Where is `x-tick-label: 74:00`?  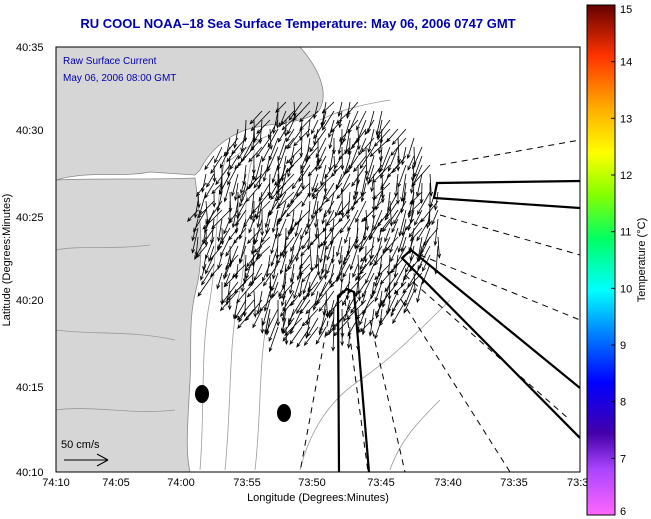
x-tick-label: 74:00 is located at coordinates (181, 483).